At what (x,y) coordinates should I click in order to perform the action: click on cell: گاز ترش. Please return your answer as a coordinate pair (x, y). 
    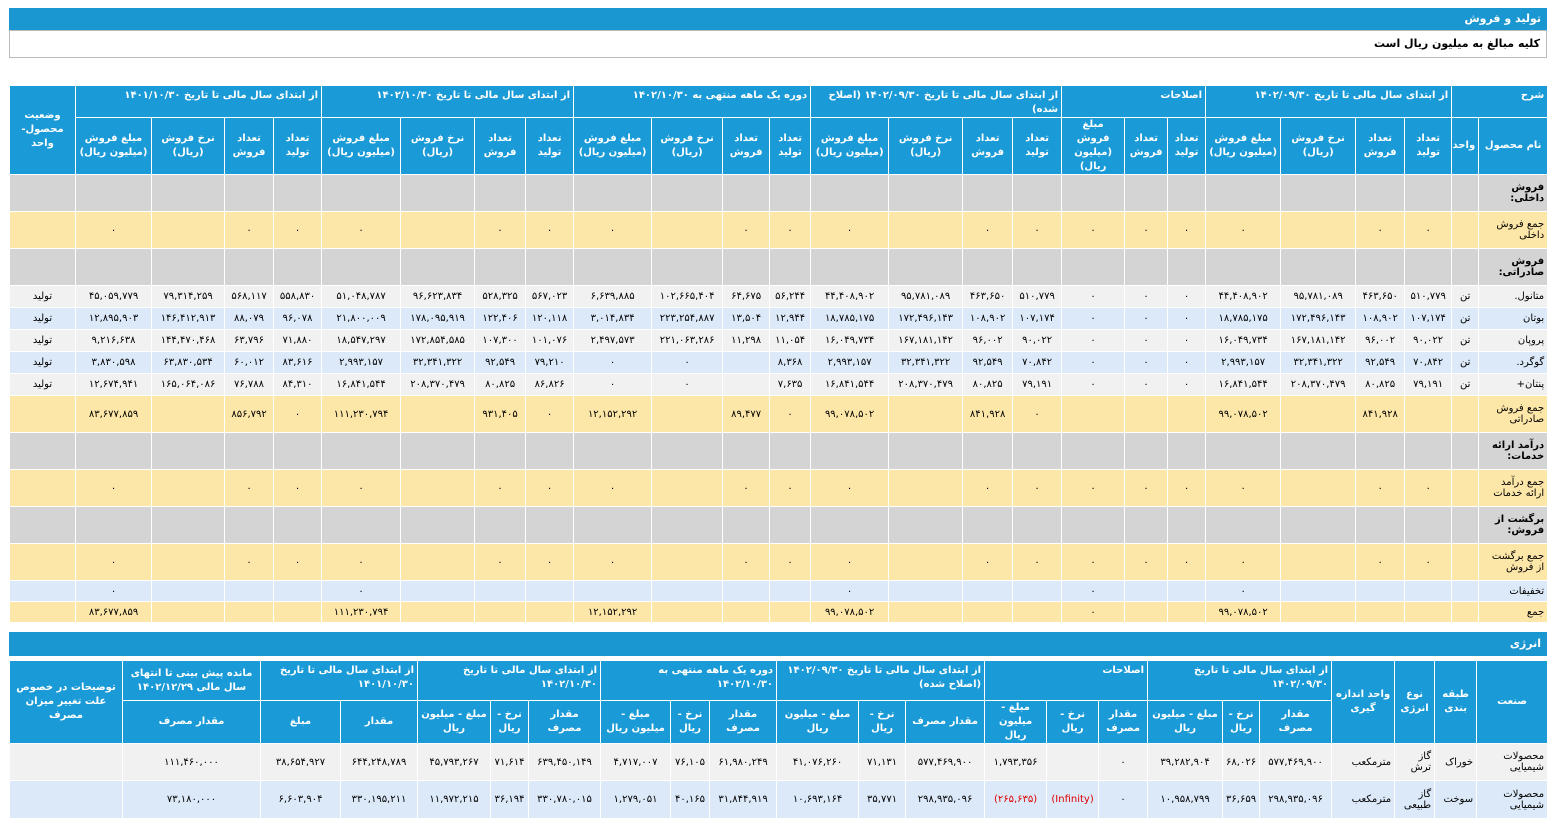
    Looking at the image, I should click on (1415, 762).